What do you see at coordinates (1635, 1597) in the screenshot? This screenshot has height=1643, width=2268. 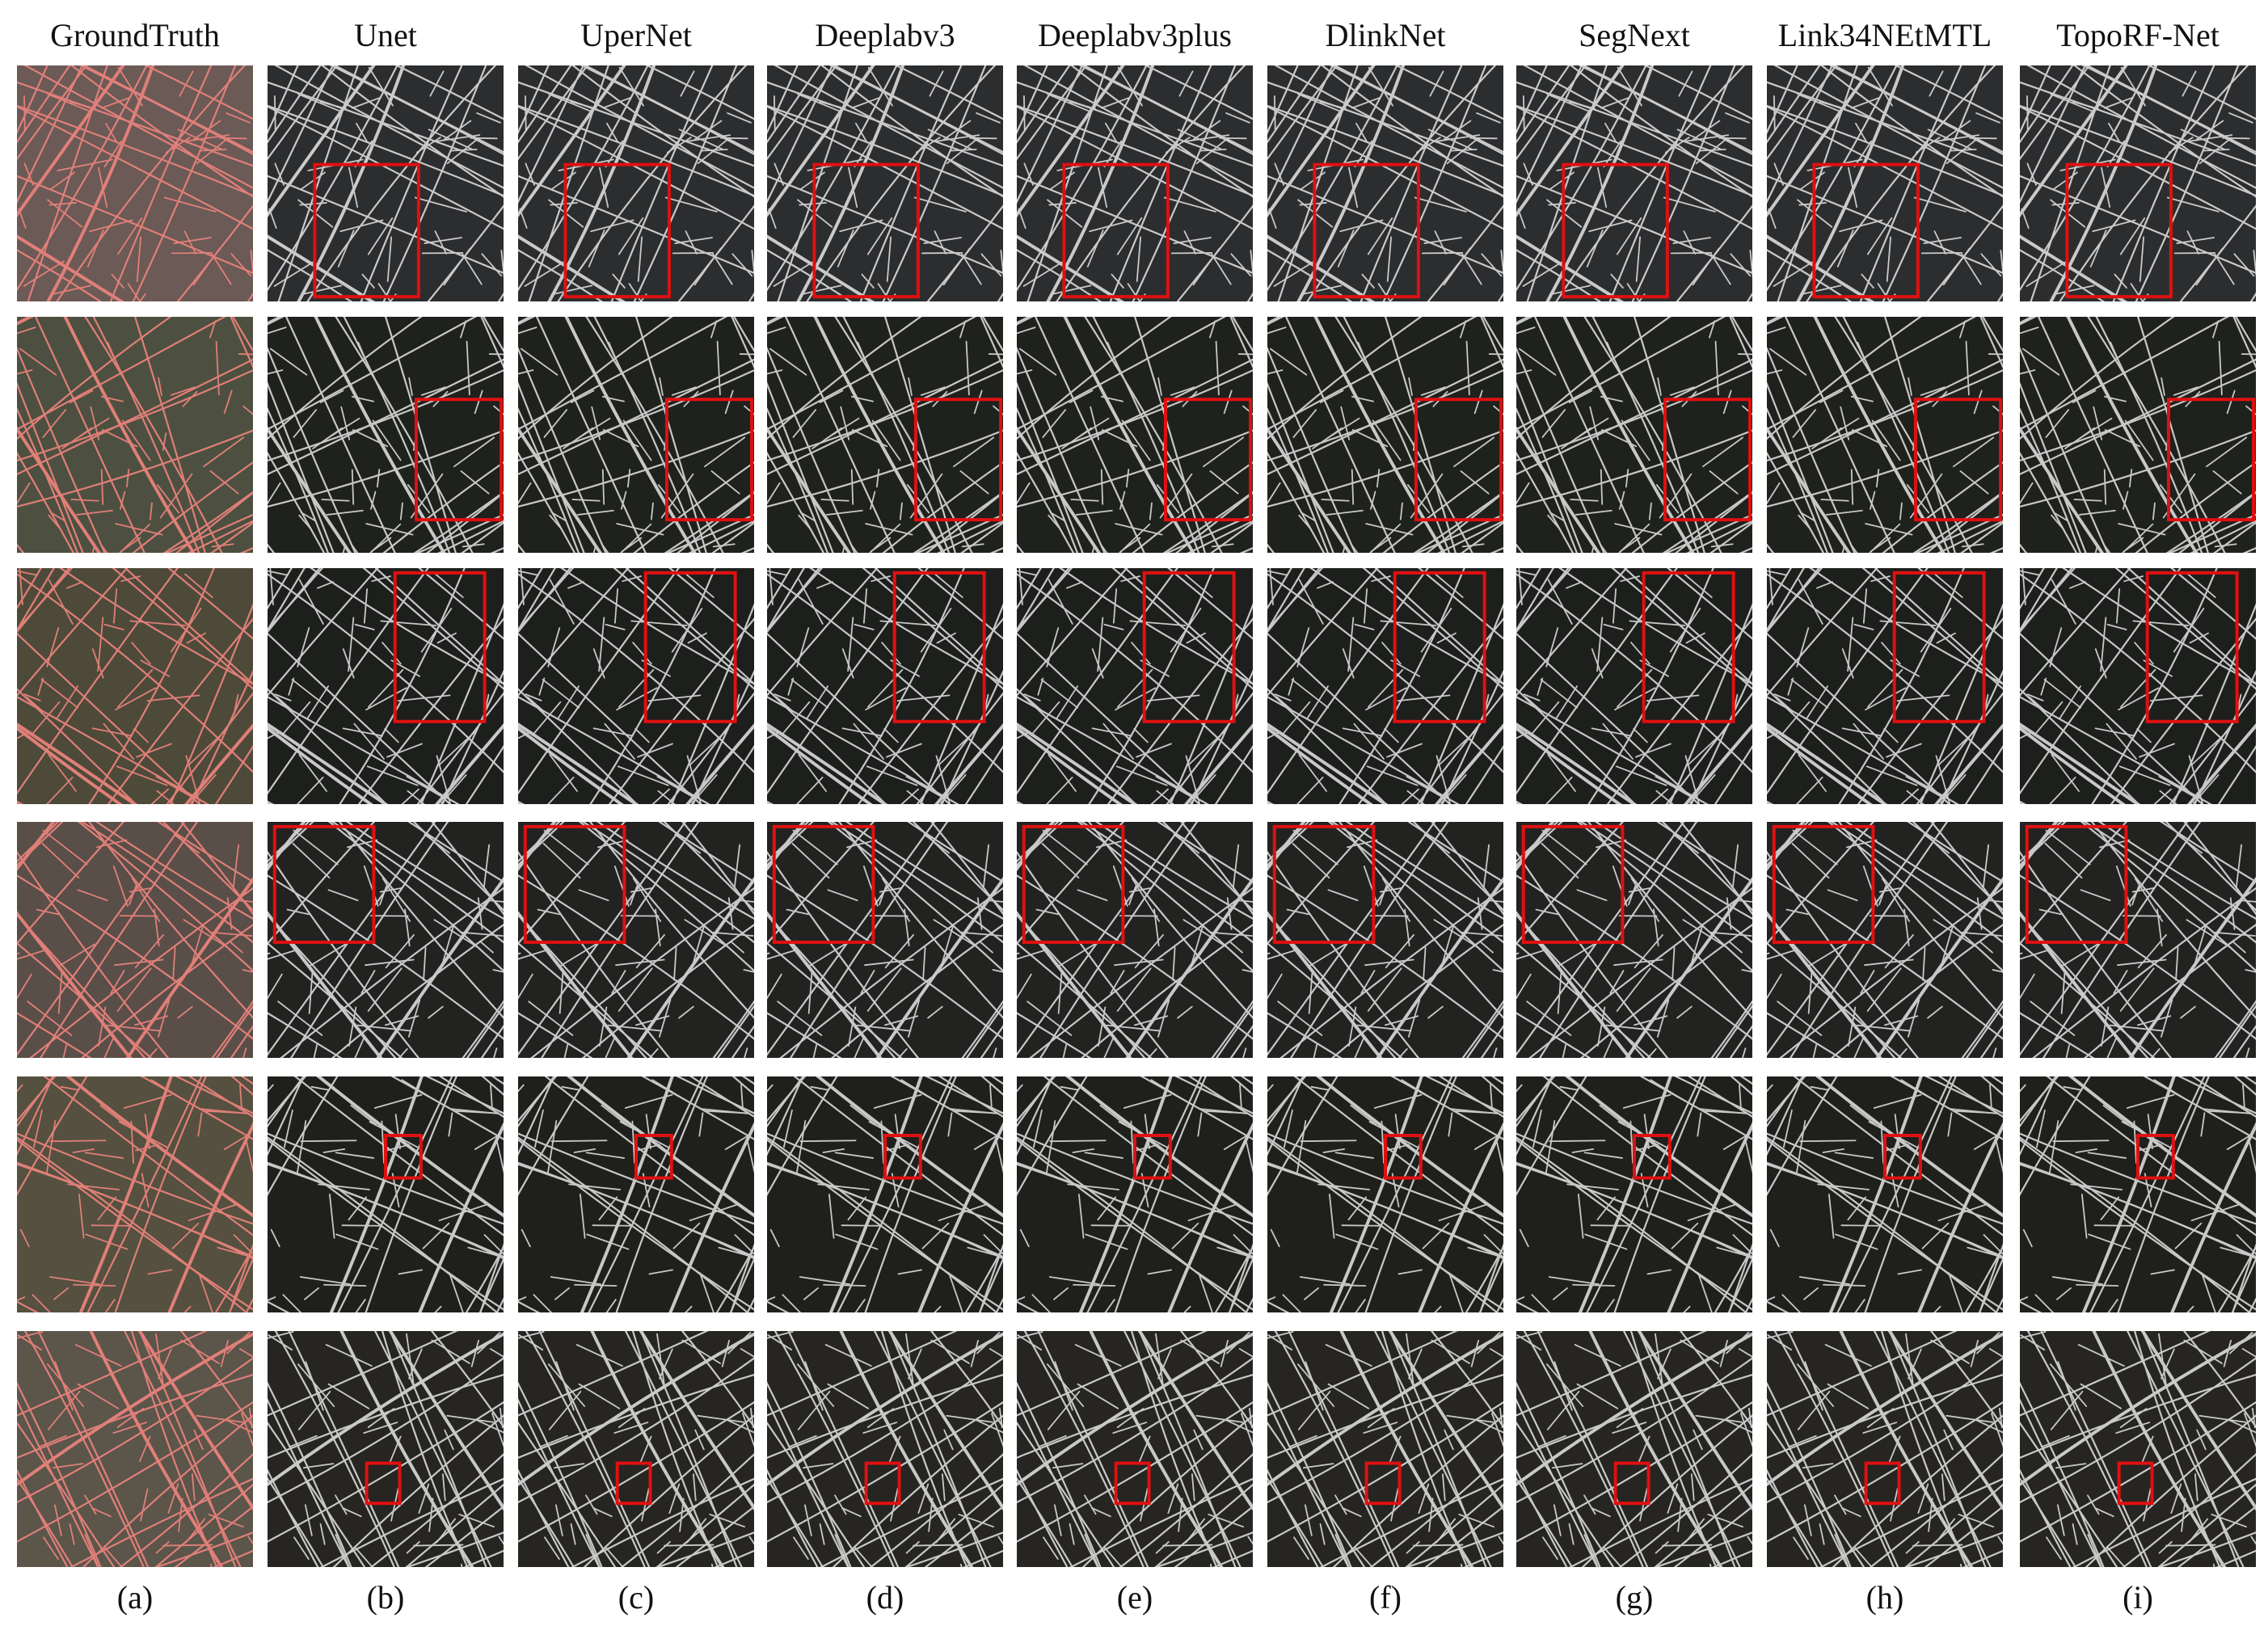 I see `column-label: (g)` at bounding box center [1635, 1597].